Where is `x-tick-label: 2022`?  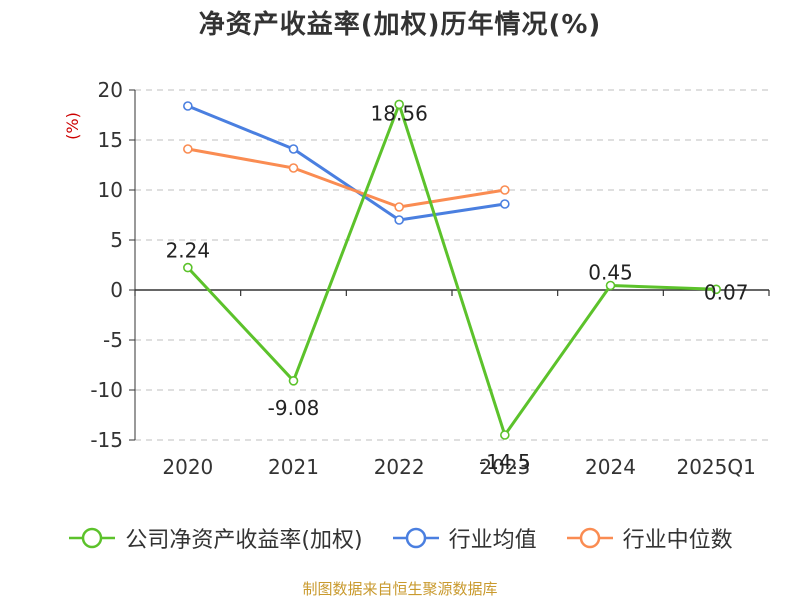
x-tick-label: 2022 is located at coordinates (399, 467).